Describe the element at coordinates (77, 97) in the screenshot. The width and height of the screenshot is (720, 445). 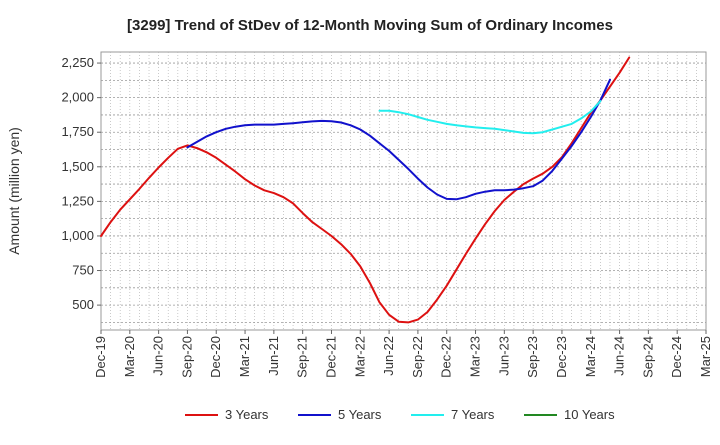
I see `y-tick-label: 2,000` at that location.